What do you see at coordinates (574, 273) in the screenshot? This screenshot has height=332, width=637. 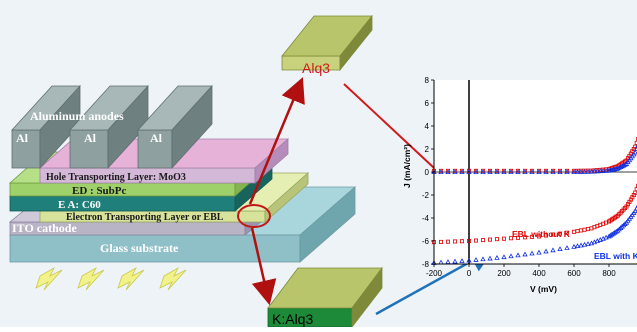 I see `x-tick-label: 600` at bounding box center [574, 273].